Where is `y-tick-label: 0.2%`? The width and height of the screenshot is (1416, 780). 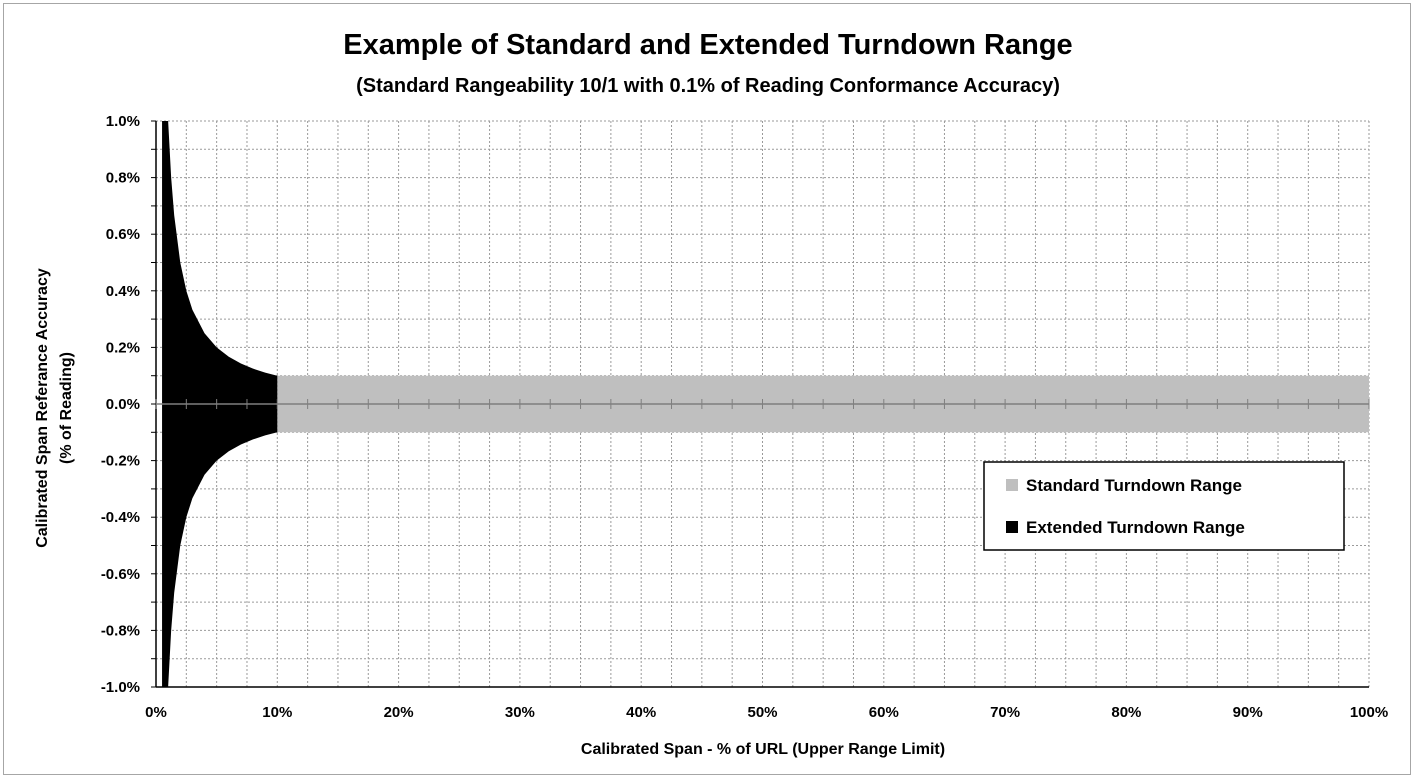
y-tick-label: 0.2% is located at coordinates (123, 347).